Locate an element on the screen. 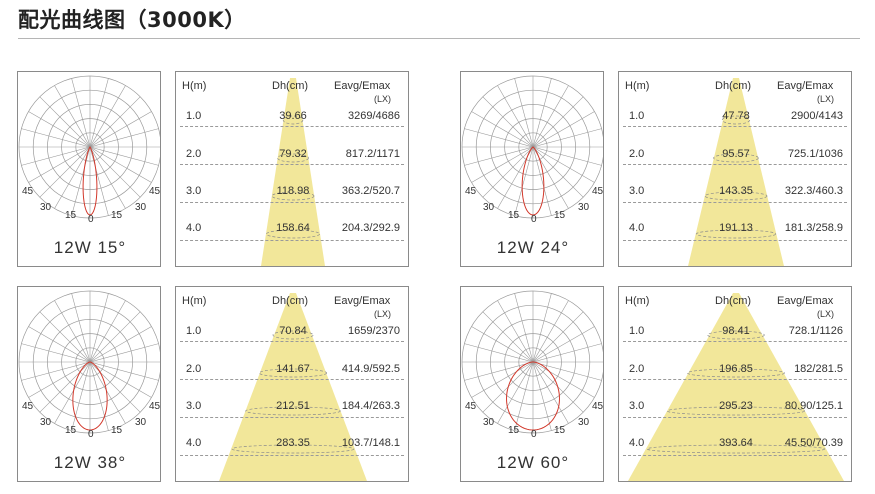 Image resolution: width=875 pixels, height=494 pixels. row-illuminance: 45.50/70.39 is located at coordinates (813, 443).